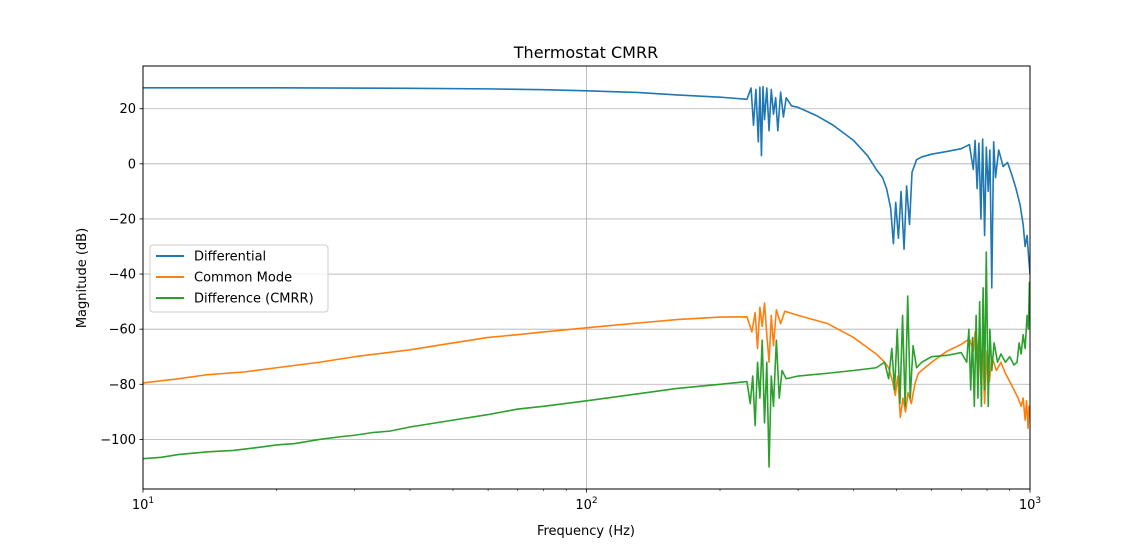 Image resolution: width=1144 pixels, height=551 pixels. I want to click on y-tick-label: −20, so click(122, 219).